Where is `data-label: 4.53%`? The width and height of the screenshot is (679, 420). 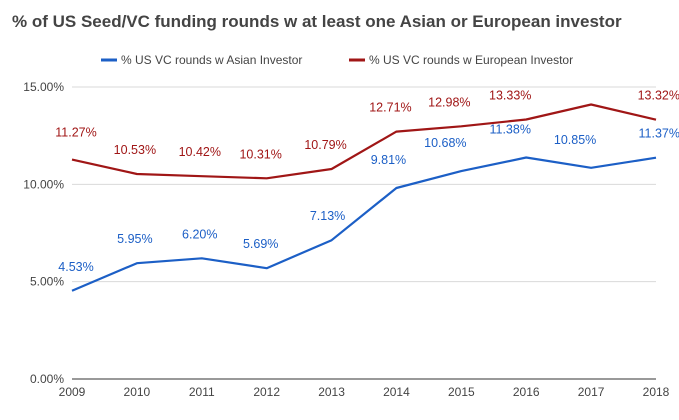
data-label: 4.53% is located at coordinates (75, 267).